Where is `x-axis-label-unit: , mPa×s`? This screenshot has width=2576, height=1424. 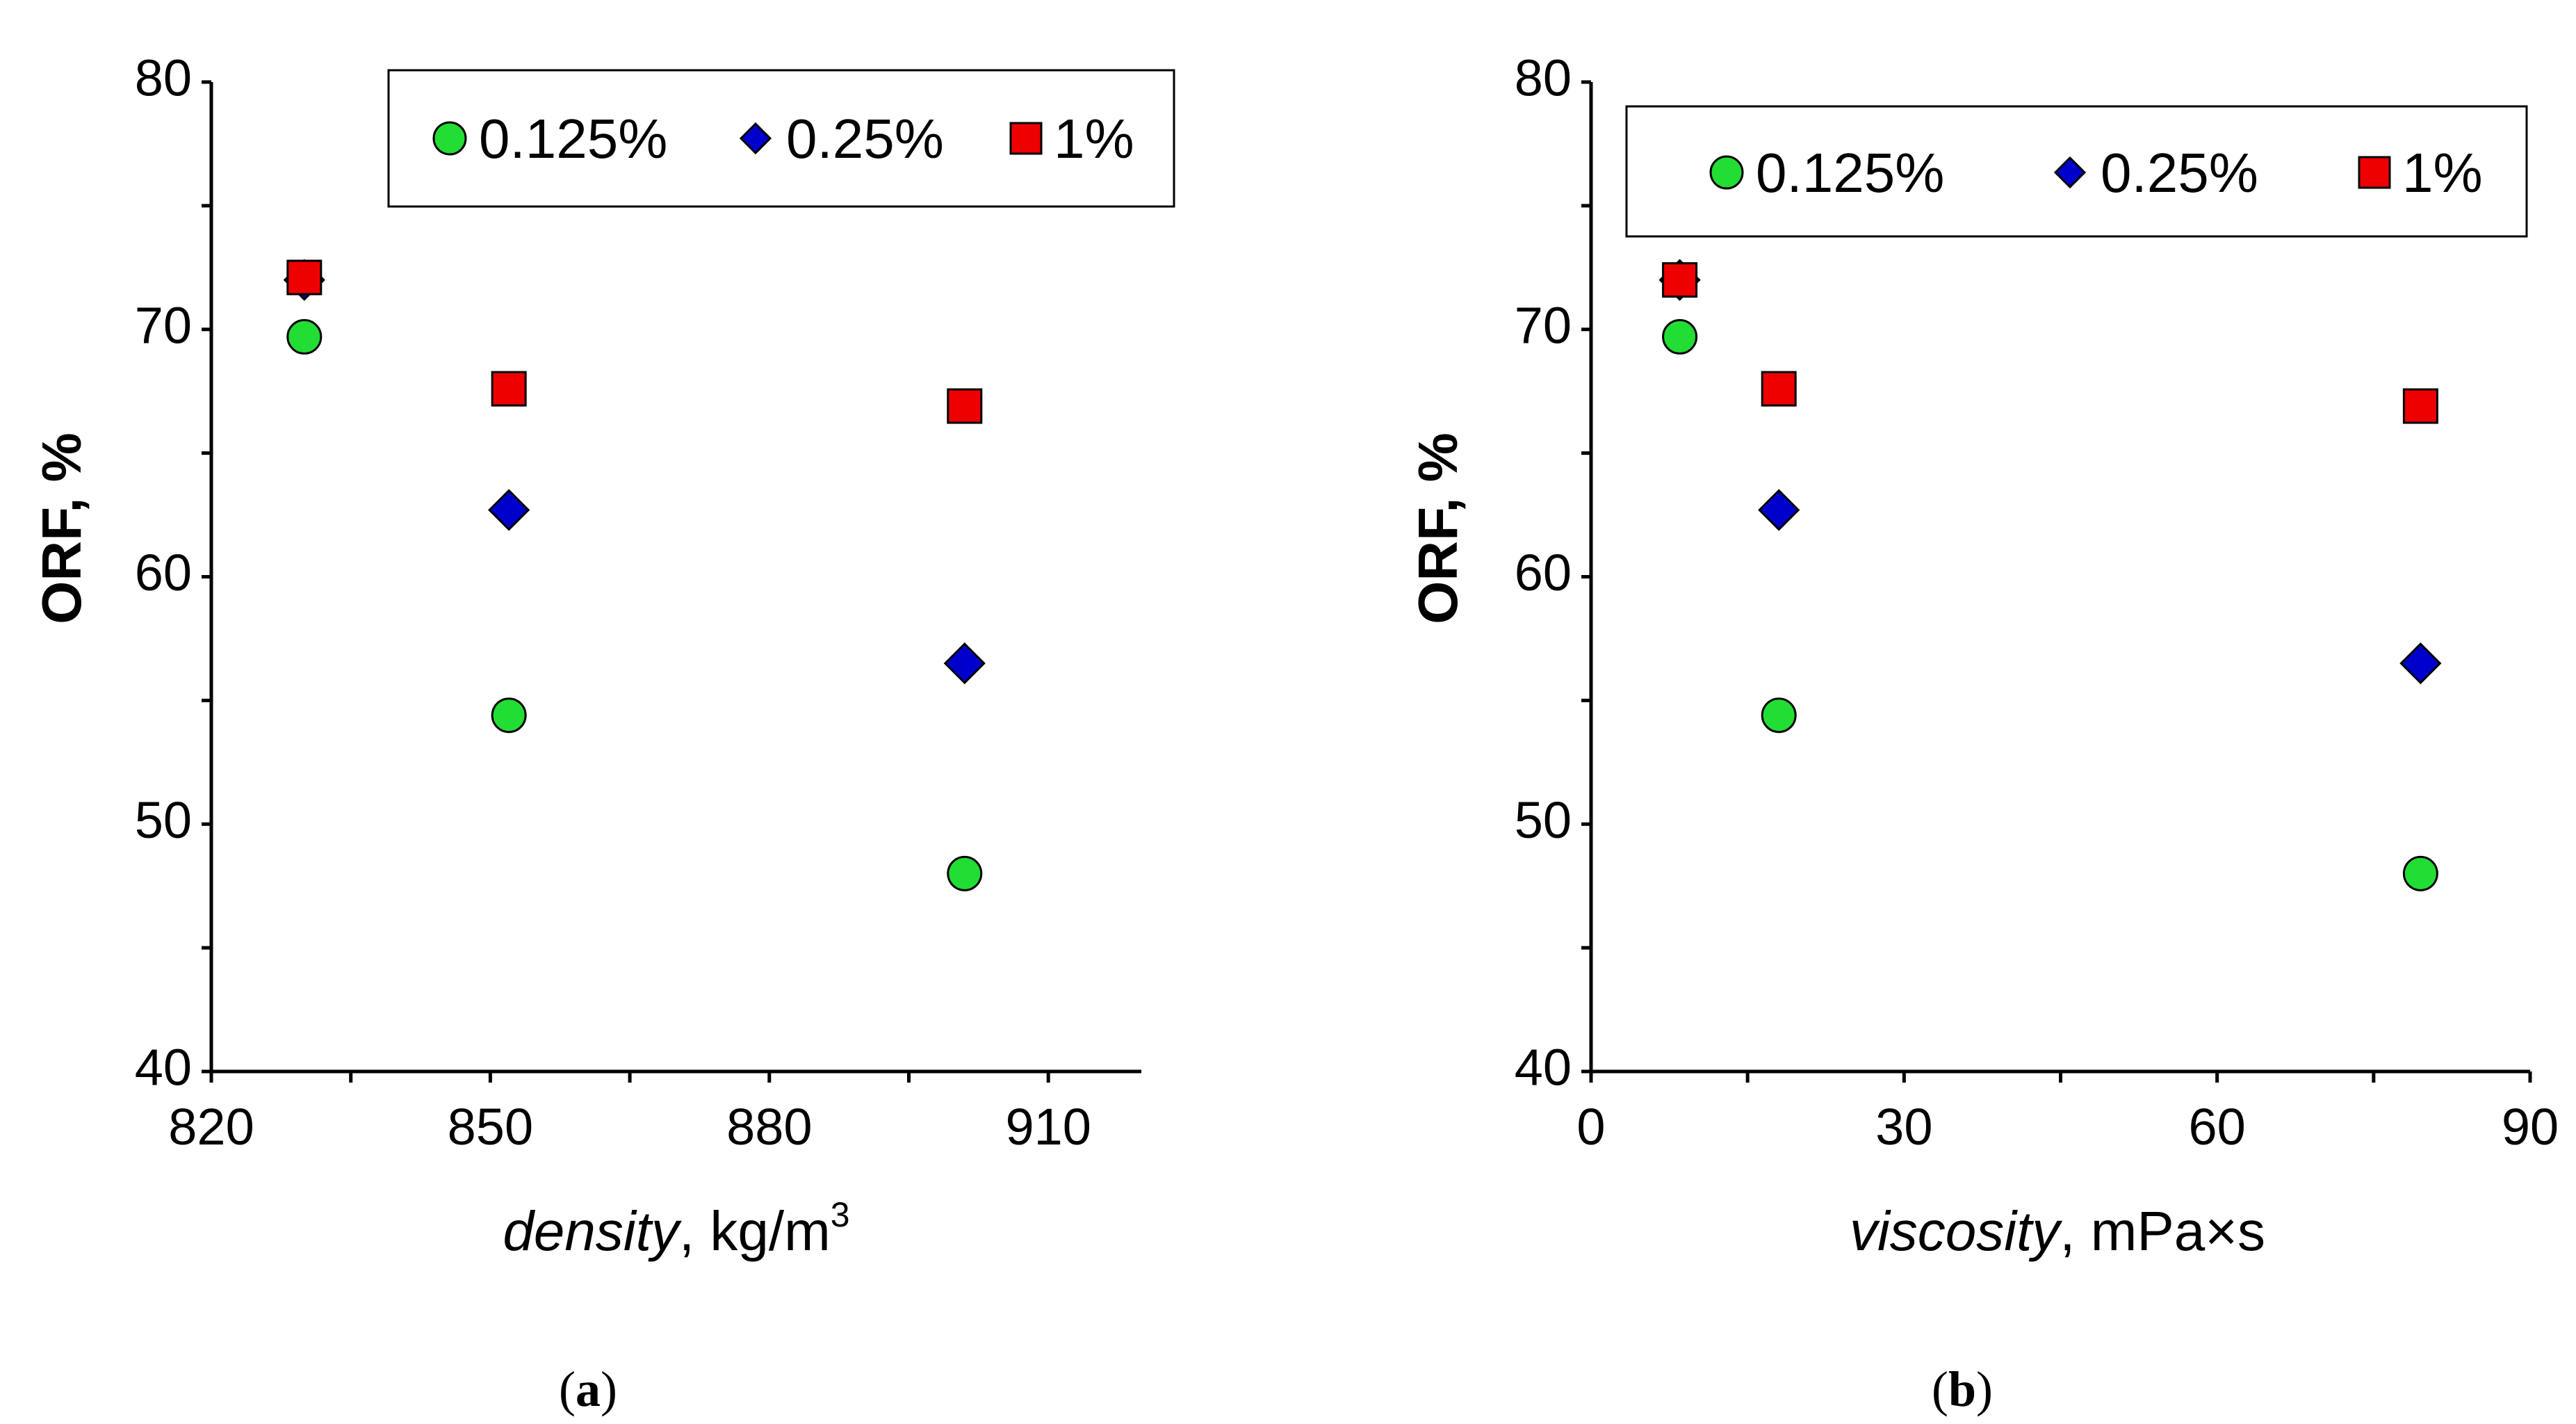
x-axis-label-unit: , mPa×s is located at coordinates (2162, 1231).